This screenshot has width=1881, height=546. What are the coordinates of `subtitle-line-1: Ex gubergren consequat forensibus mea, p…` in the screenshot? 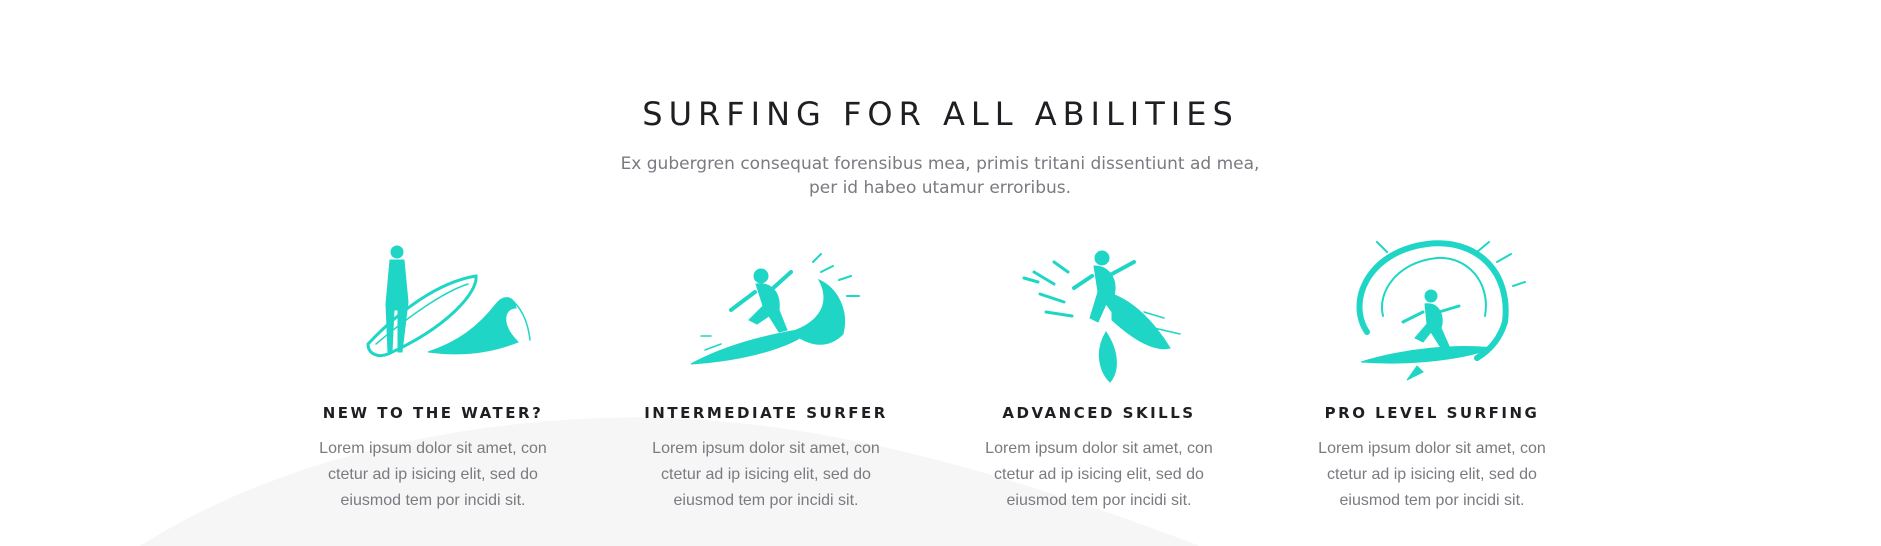 It's located at (940, 164).